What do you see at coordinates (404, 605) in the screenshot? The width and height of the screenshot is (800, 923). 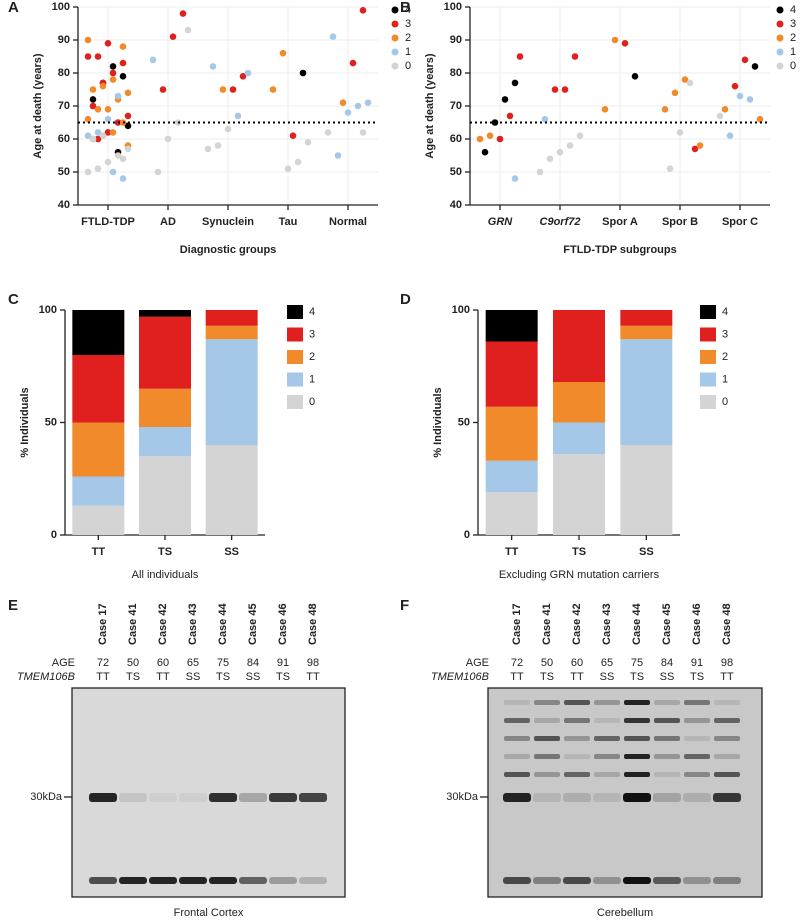 I see `panel-label: F` at bounding box center [404, 605].